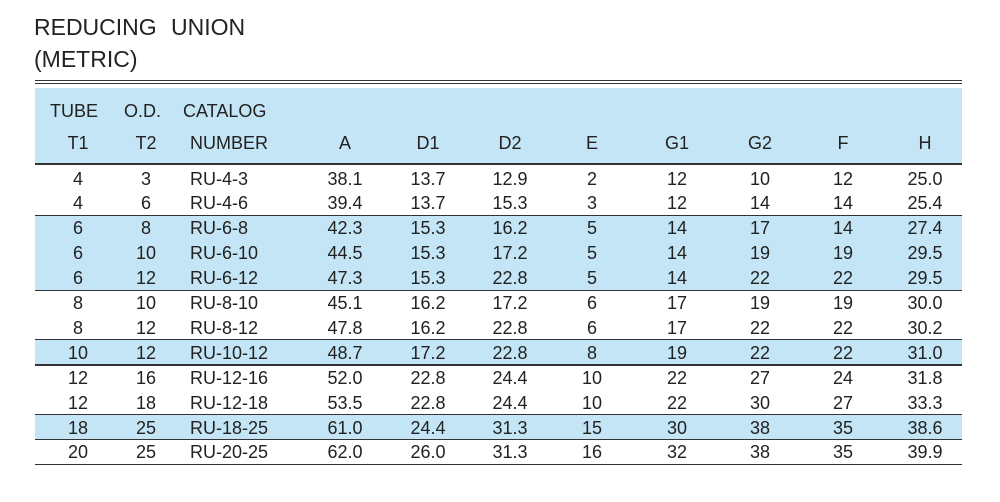  I want to click on cell: 35, so click(843, 452).